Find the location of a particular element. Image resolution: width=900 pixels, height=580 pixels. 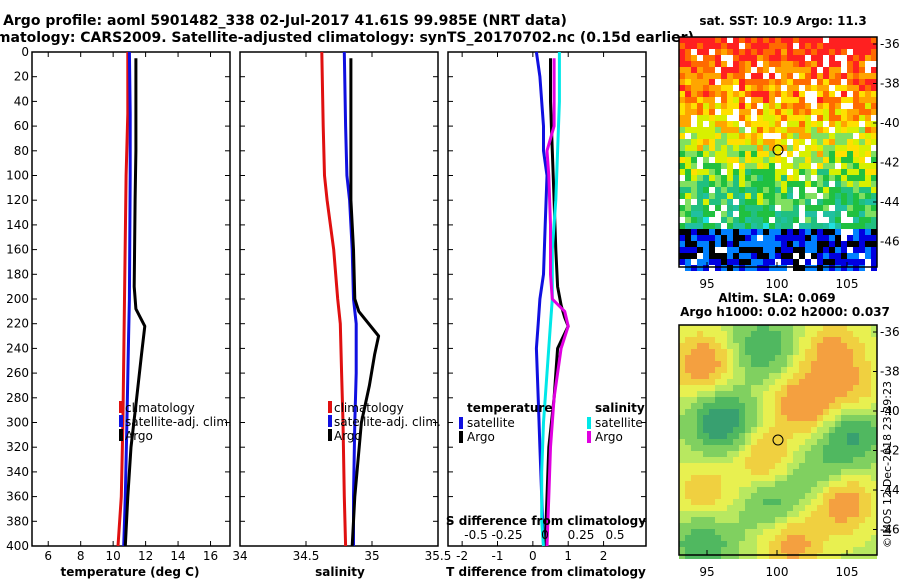

legend-satellite: satellite-adj. clim. is located at coordinates (387, 422).